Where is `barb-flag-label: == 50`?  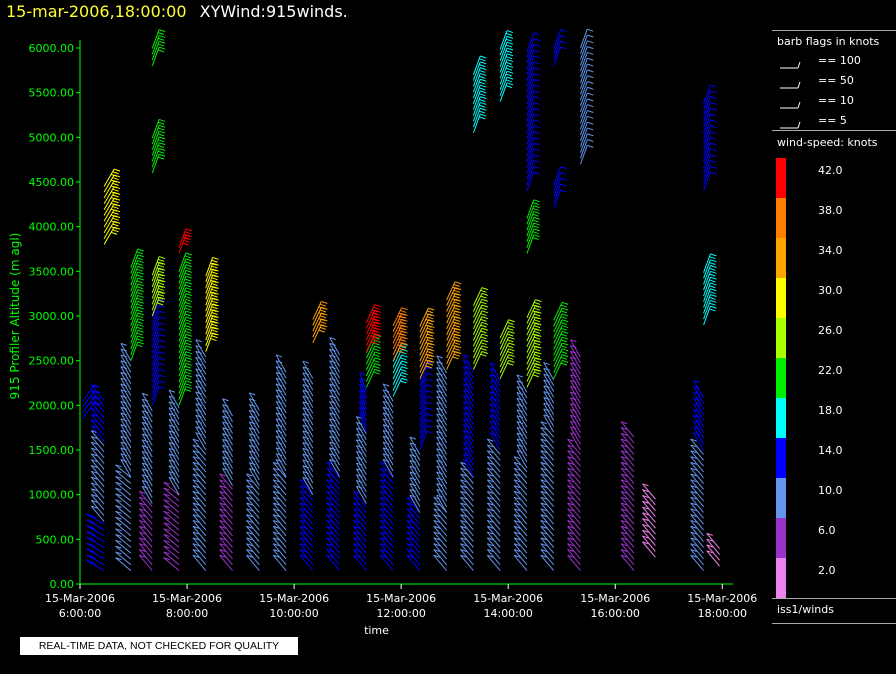
barb-flag-label: == 50 is located at coordinates (836, 80).